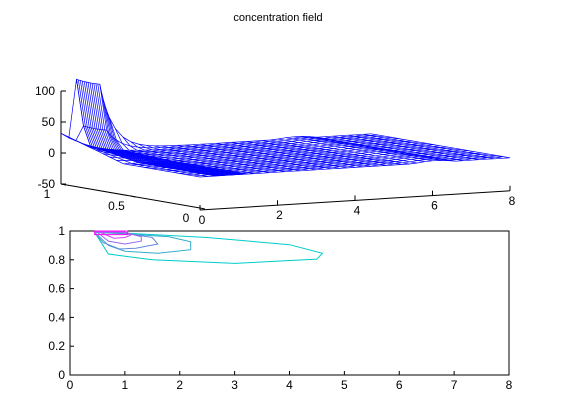 The height and width of the screenshot is (420, 561). Describe the element at coordinates (56, 260) in the screenshot. I see `y-tick-label: 0.8` at that location.